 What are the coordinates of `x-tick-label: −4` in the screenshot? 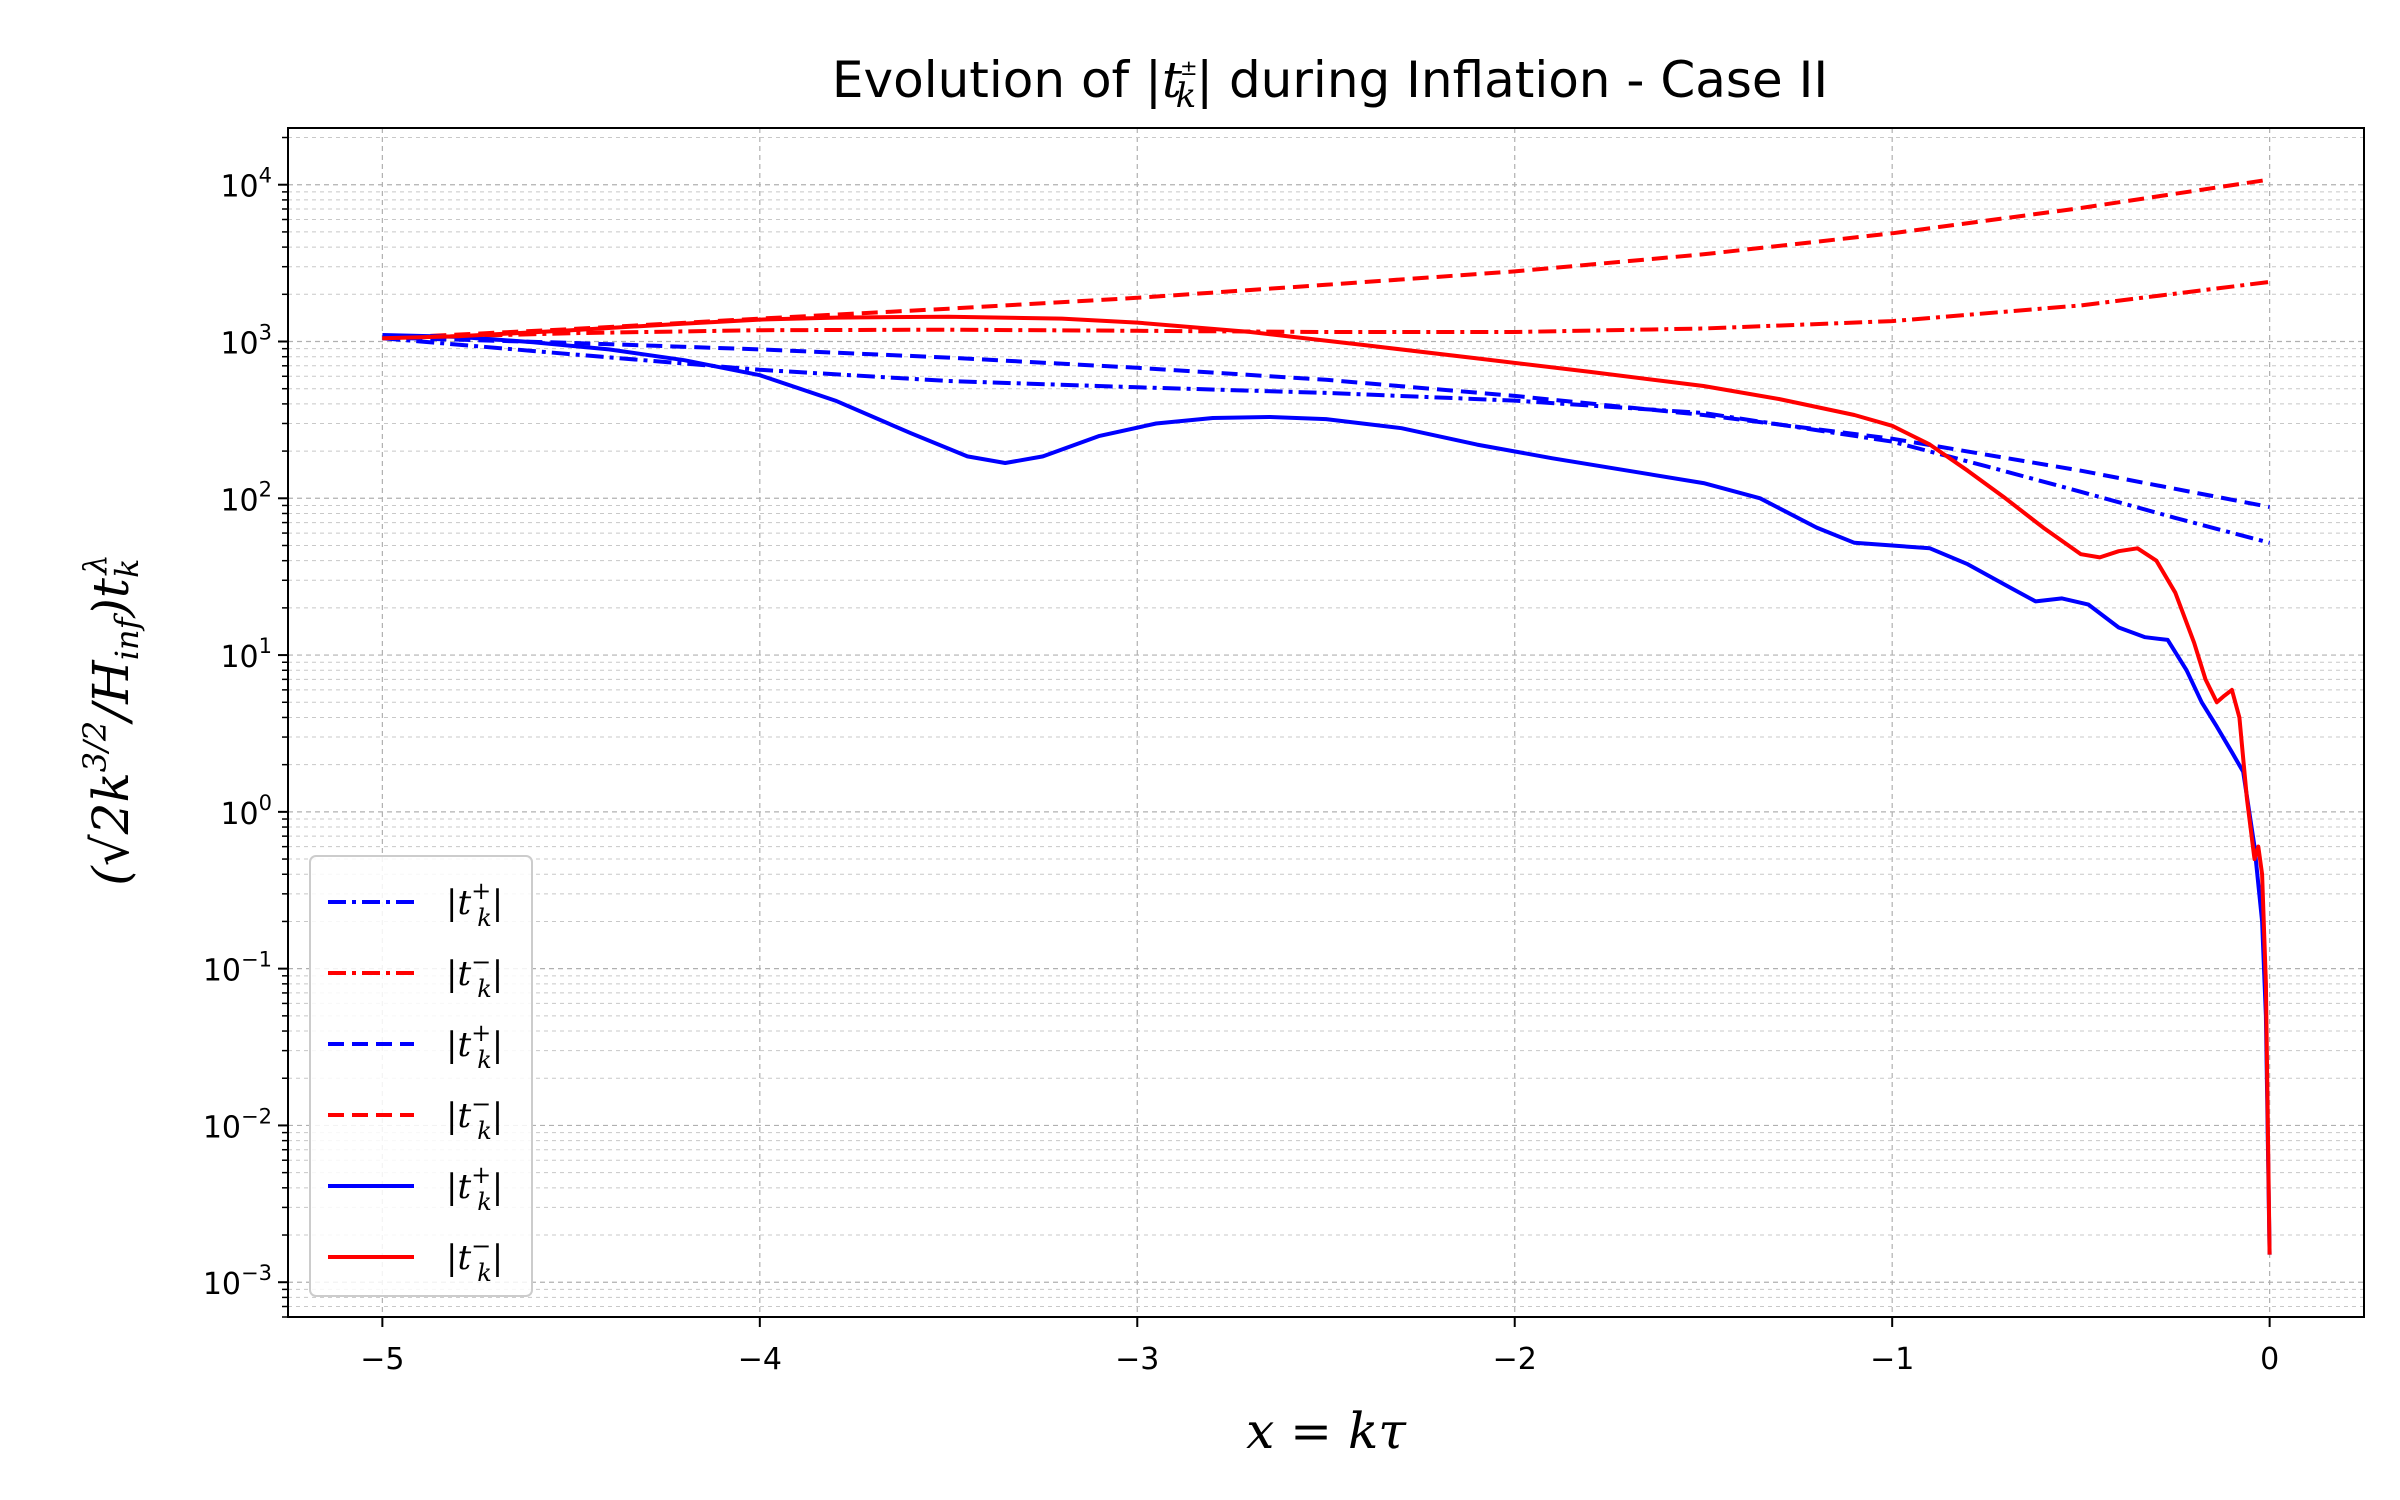 It's located at (760, 1359).